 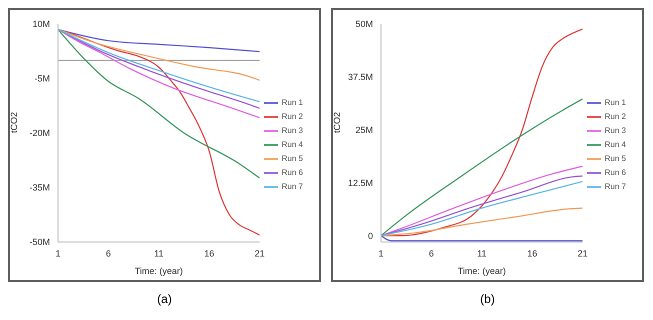 I want to click on y-tick-label: 37.5M, so click(x=360, y=77).